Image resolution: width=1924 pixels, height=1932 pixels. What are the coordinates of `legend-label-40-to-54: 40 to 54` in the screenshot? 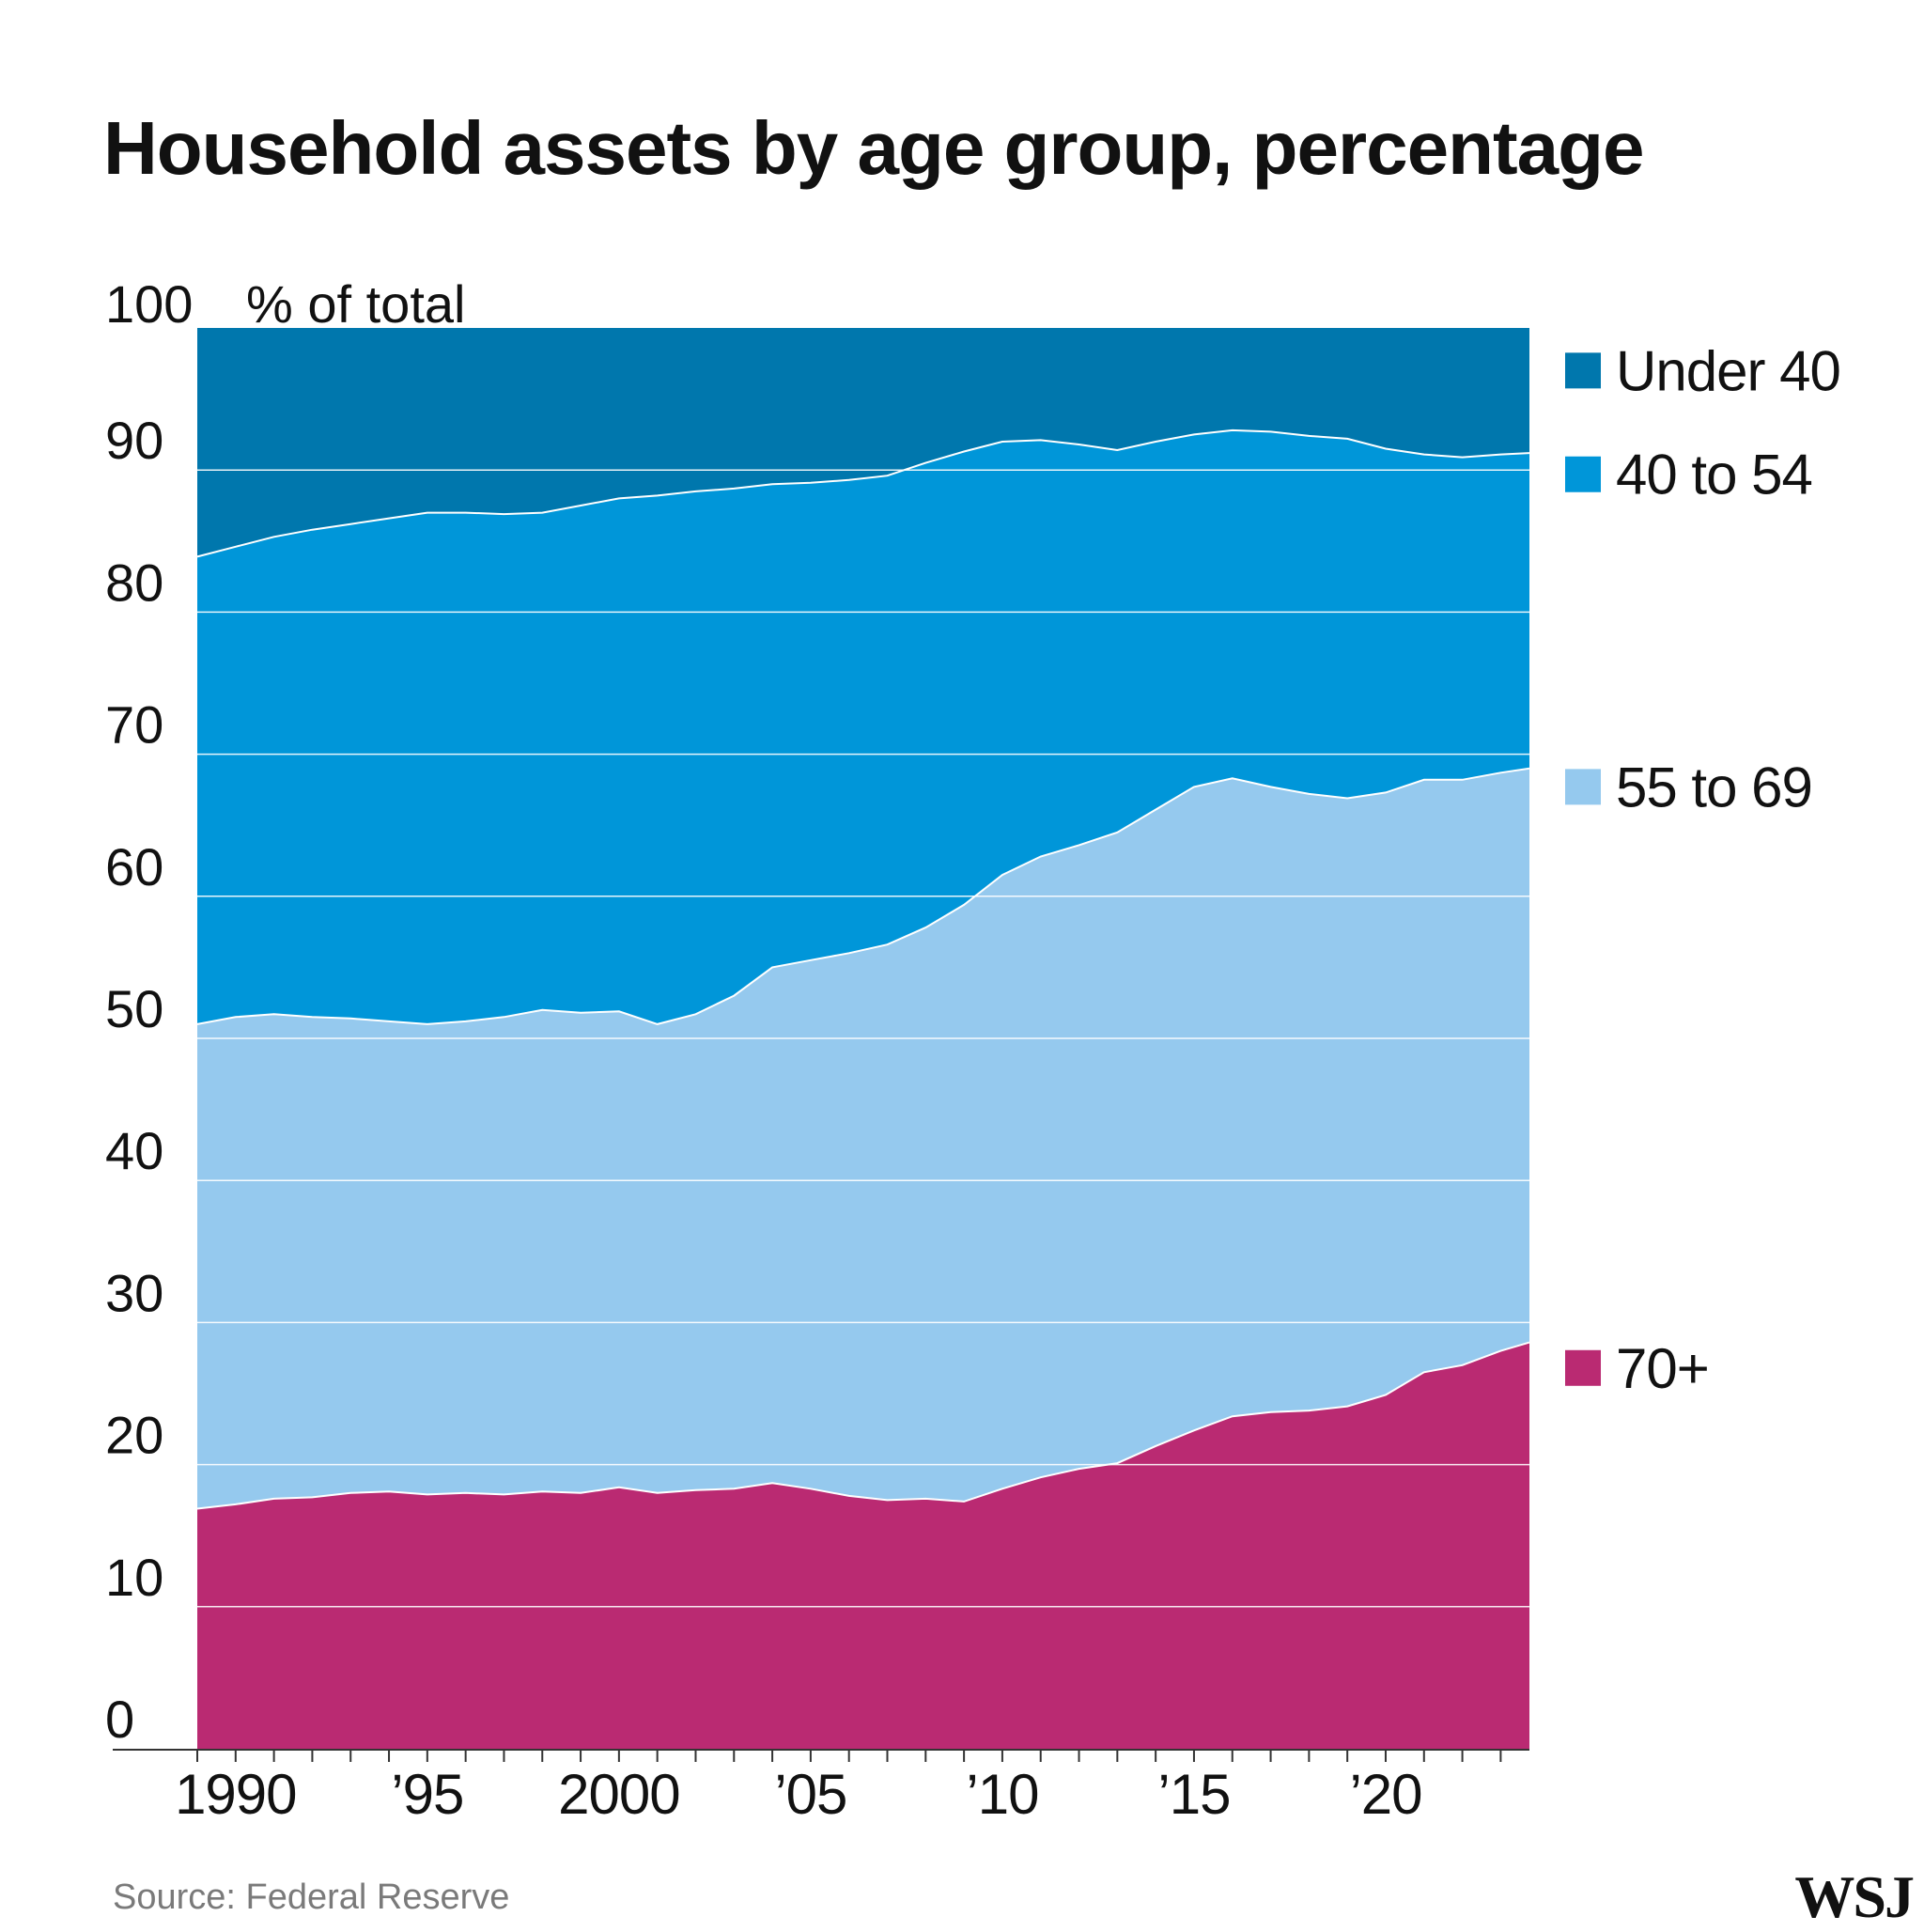 It's located at (1714, 475).